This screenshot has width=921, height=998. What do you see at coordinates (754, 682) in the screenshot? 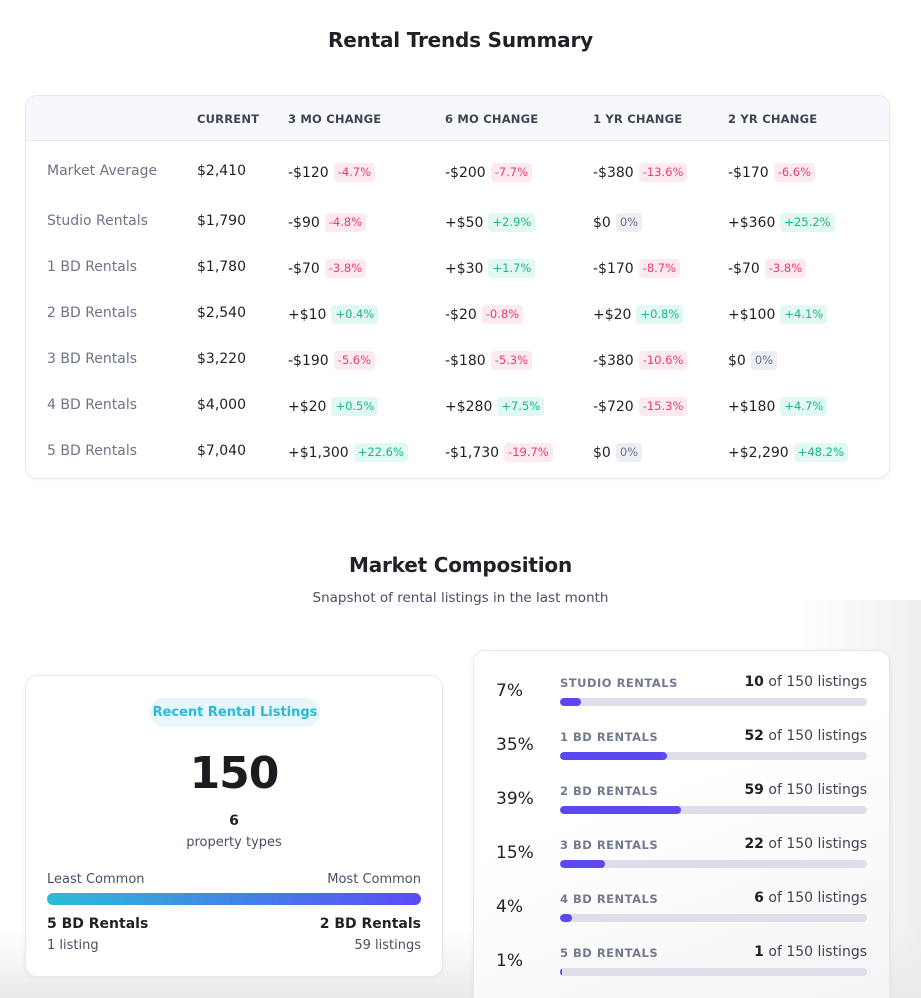
I see `composition-count-number: 10` at bounding box center [754, 682].